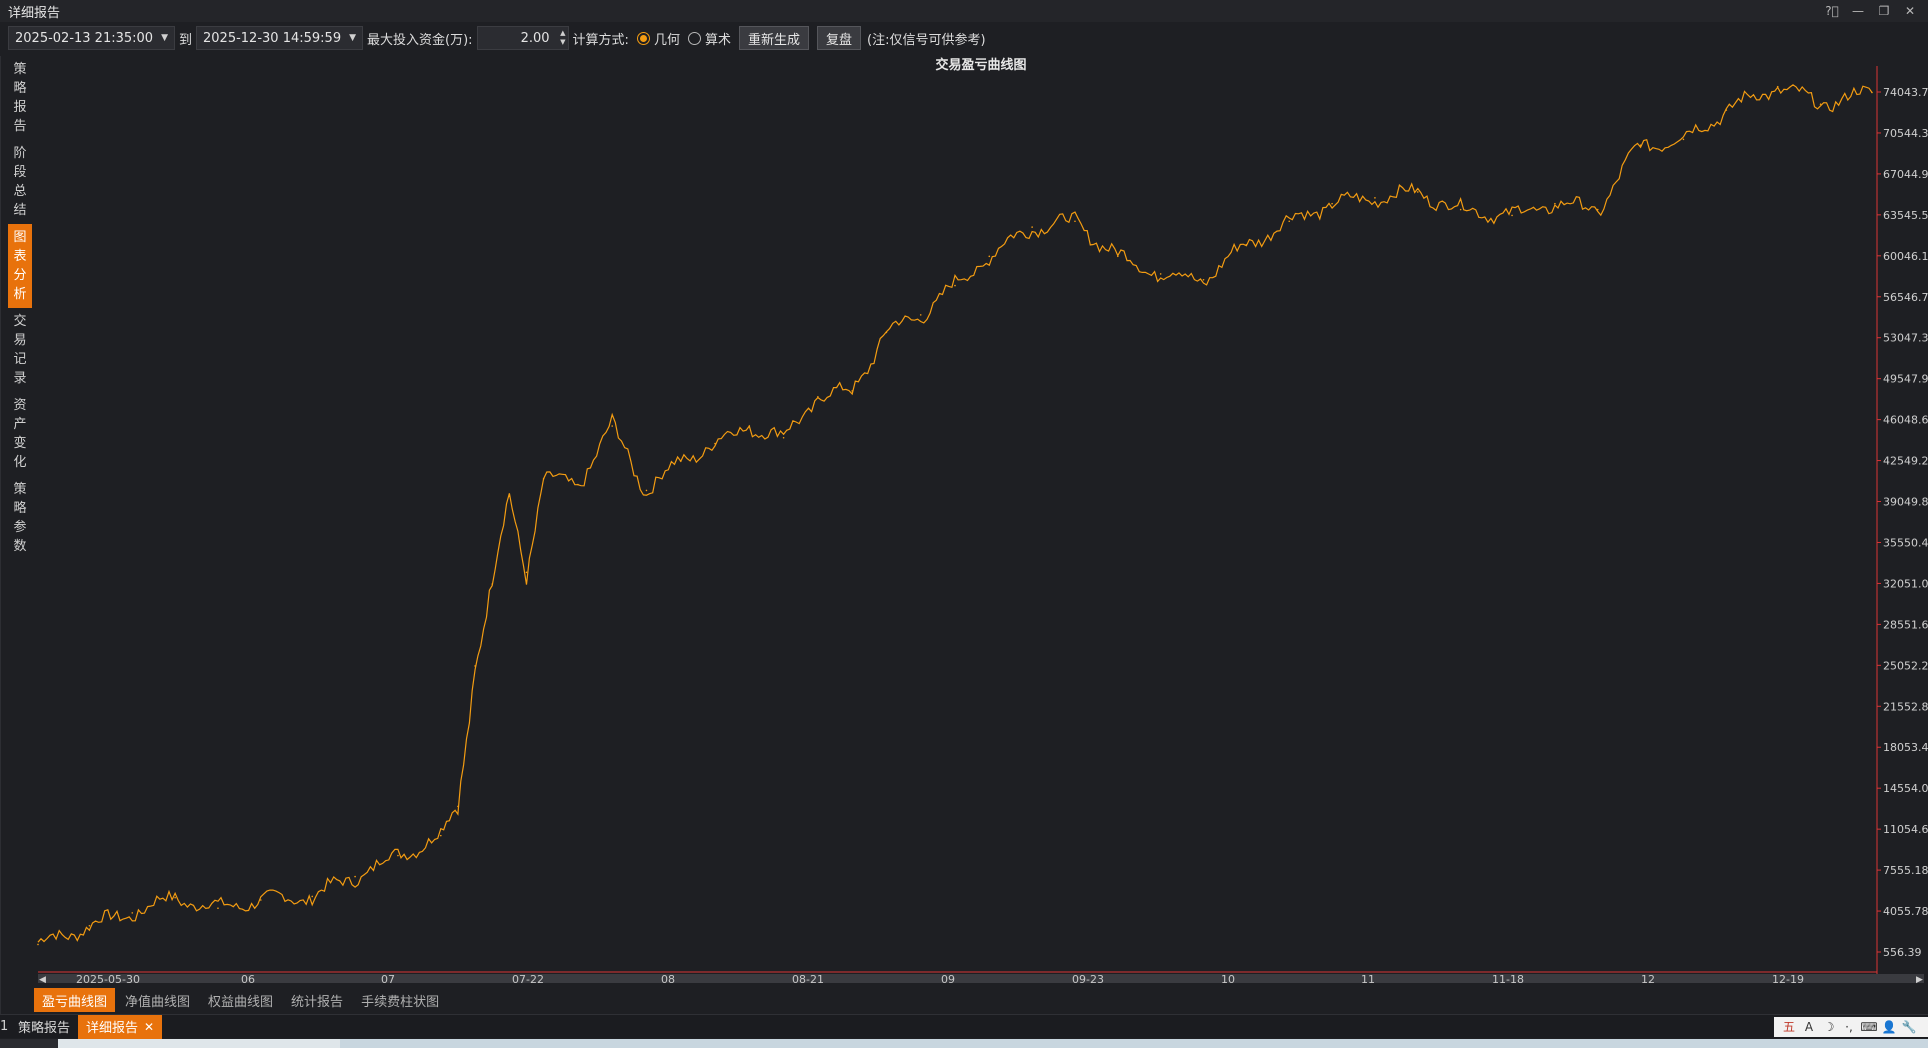 The height and width of the screenshot is (1048, 1928). Describe the element at coordinates (20, 98) in the screenshot. I see `nav-strategy-report: 策 略 报 告` at that location.